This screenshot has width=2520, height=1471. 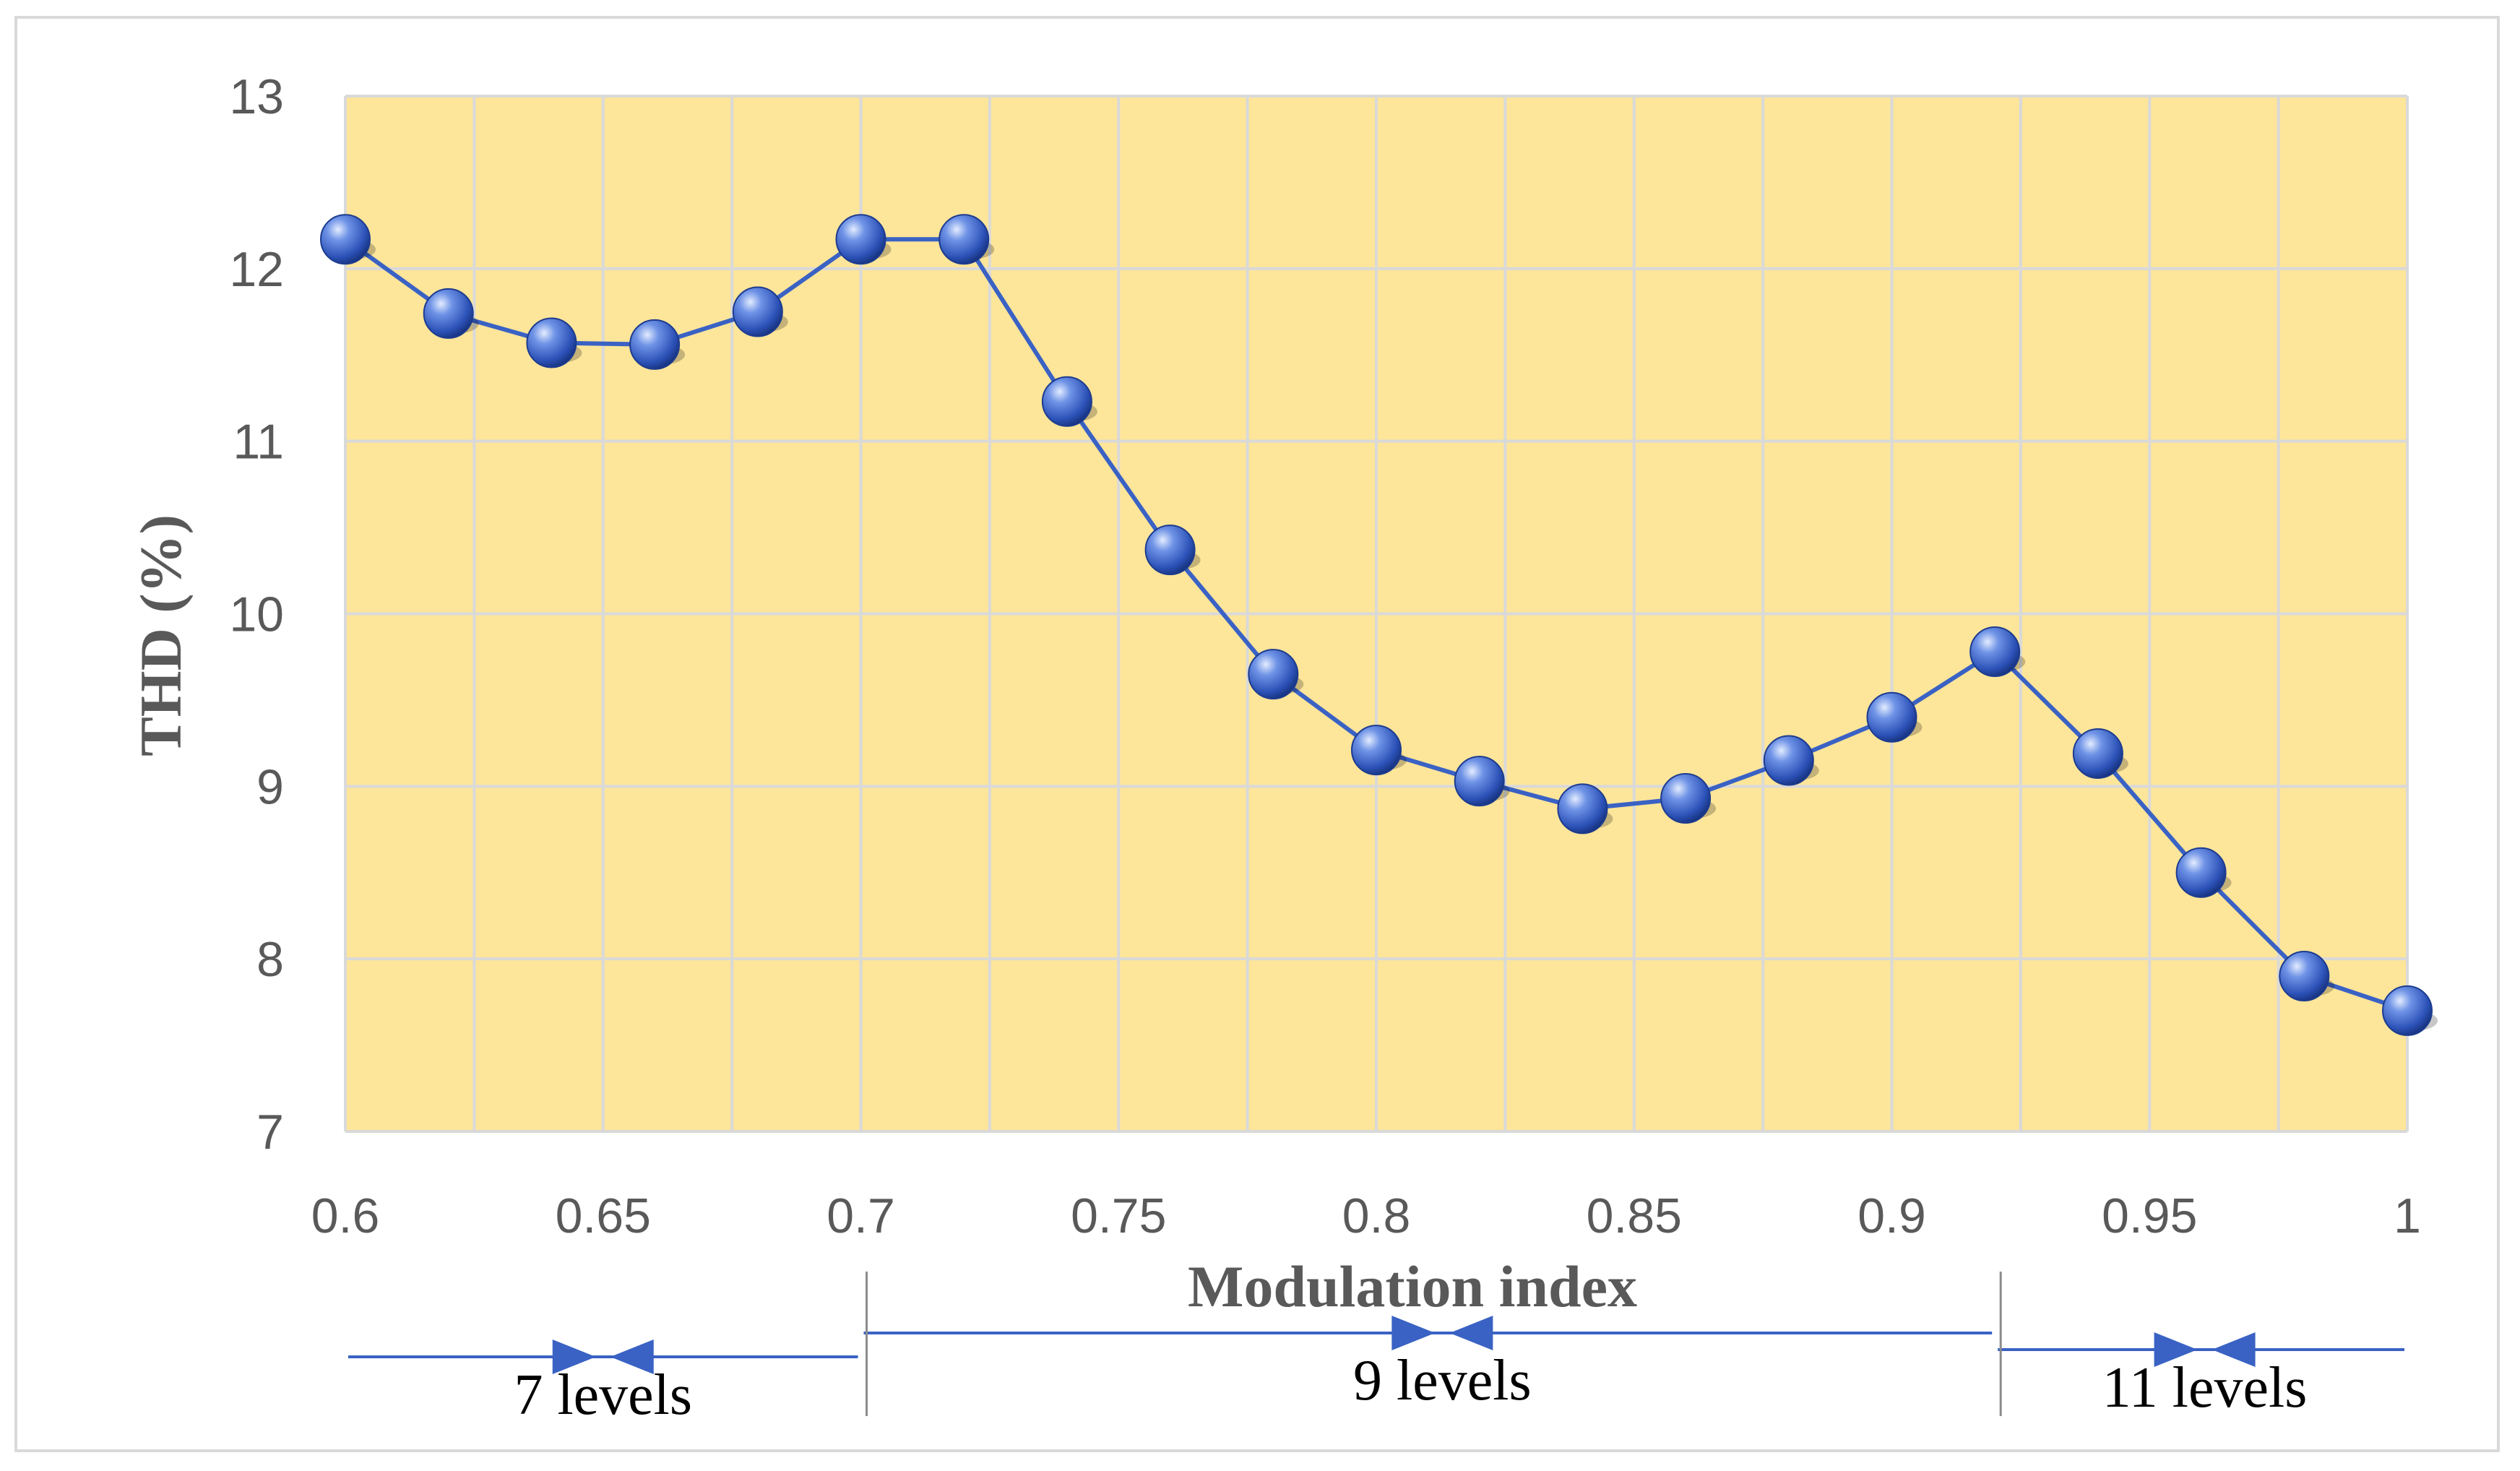 What do you see at coordinates (1442, 1380) in the screenshot?
I see `level-label: 9 levels` at bounding box center [1442, 1380].